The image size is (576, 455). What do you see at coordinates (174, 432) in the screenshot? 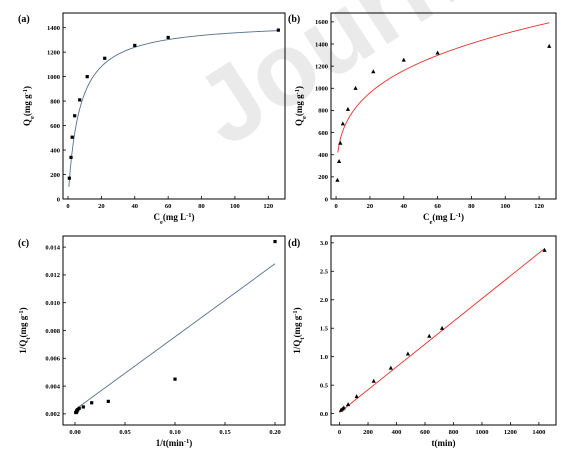
I see `x-tick-label: 0.10` at bounding box center [174, 432].